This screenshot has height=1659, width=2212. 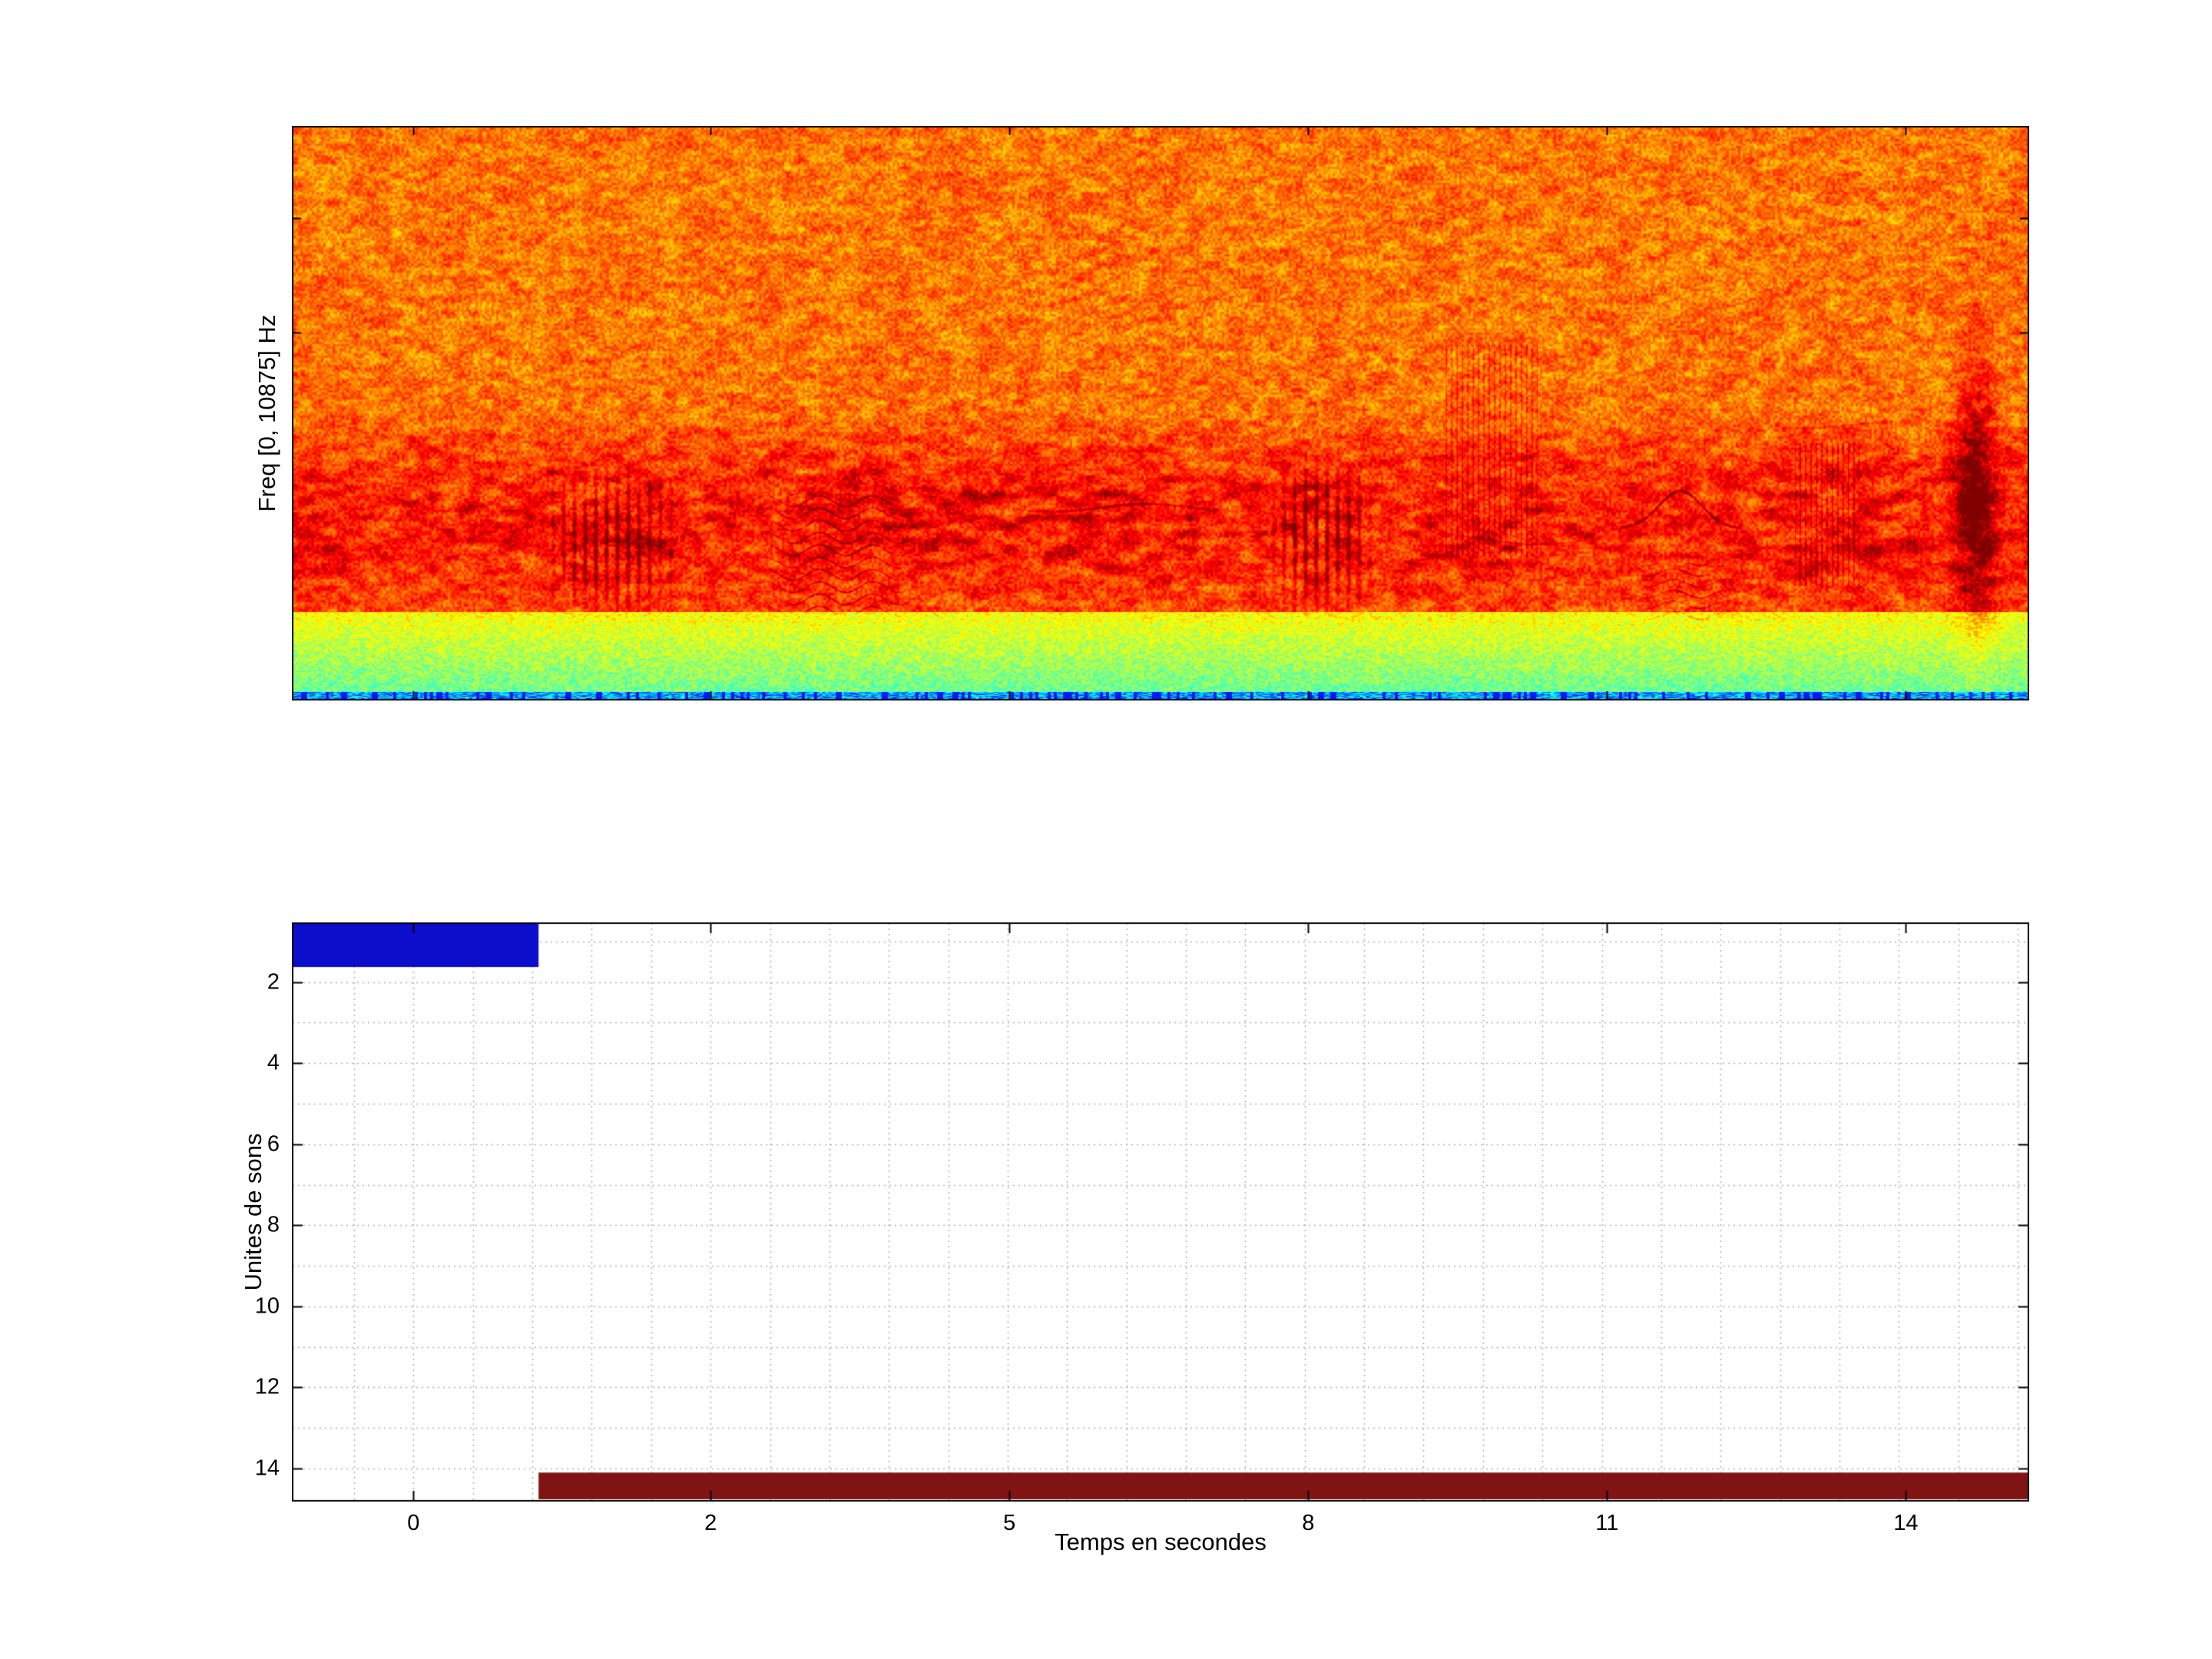 What do you see at coordinates (273, 1144) in the screenshot?
I see `y-tick-label: 6` at bounding box center [273, 1144].